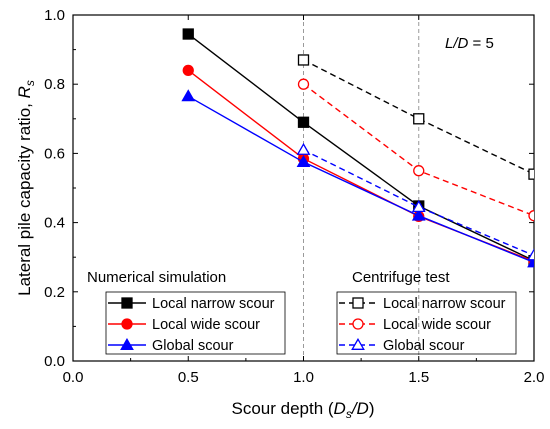 This screenshot has width=550, height=429. What do you see at coordinates (54, 84) in the screenshot?
I see `y-tick-label: 0.8` at bounding box center [54, 84].